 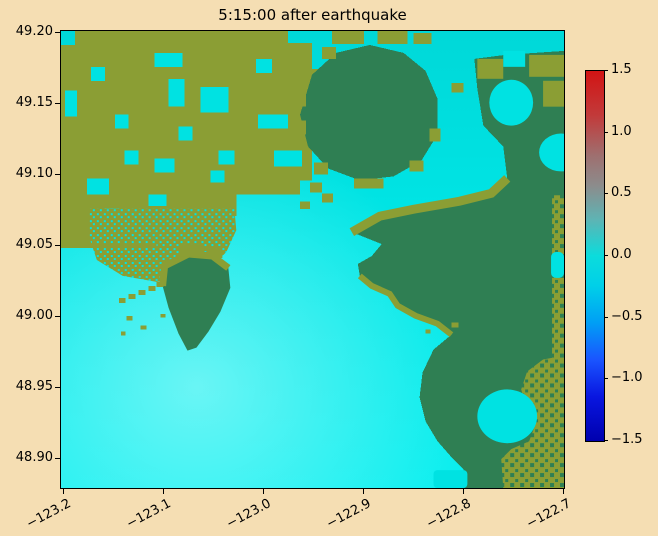 What do you see at coordinates (627, 316) in the screenshot?
I see `colorbar-tick-label: −0.5` at bounding box center [627, 316].